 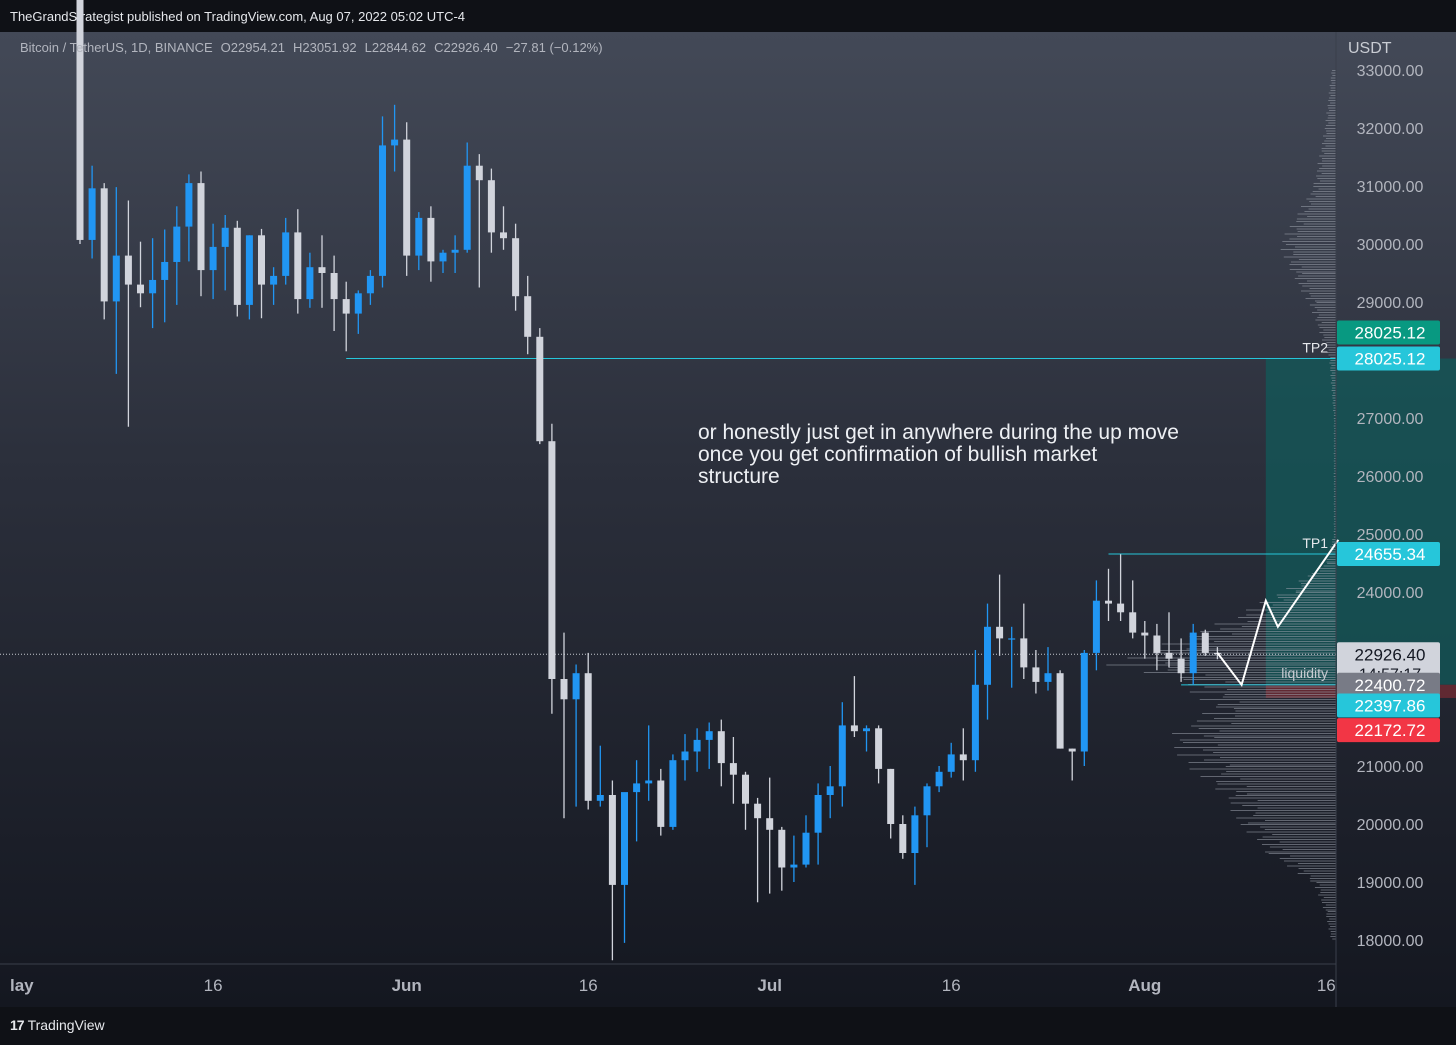 I want to click on x-tick-label: lay, so click(x=22, y=985).